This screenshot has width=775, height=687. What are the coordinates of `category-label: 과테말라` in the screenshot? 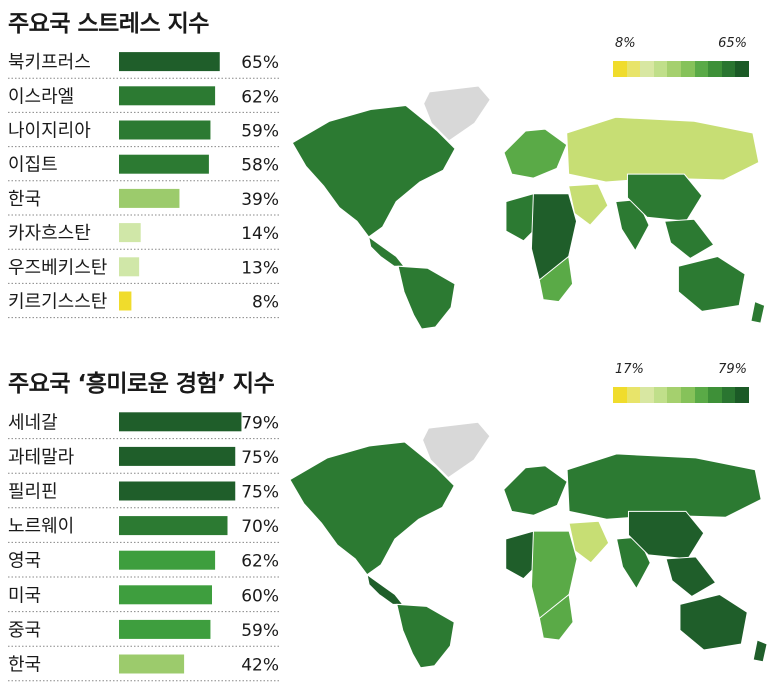 It's located at (41, 457).